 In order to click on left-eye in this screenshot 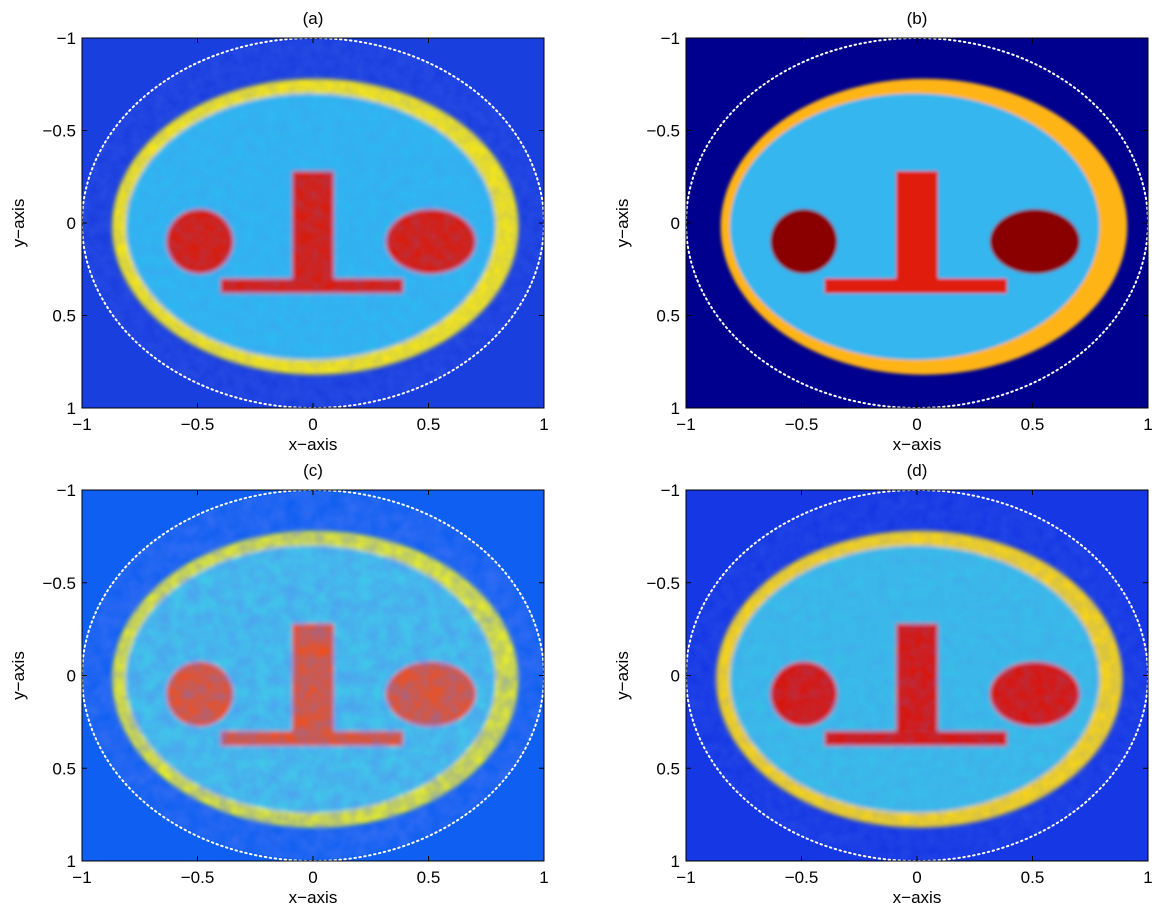, I will do `click(803, 241)`.